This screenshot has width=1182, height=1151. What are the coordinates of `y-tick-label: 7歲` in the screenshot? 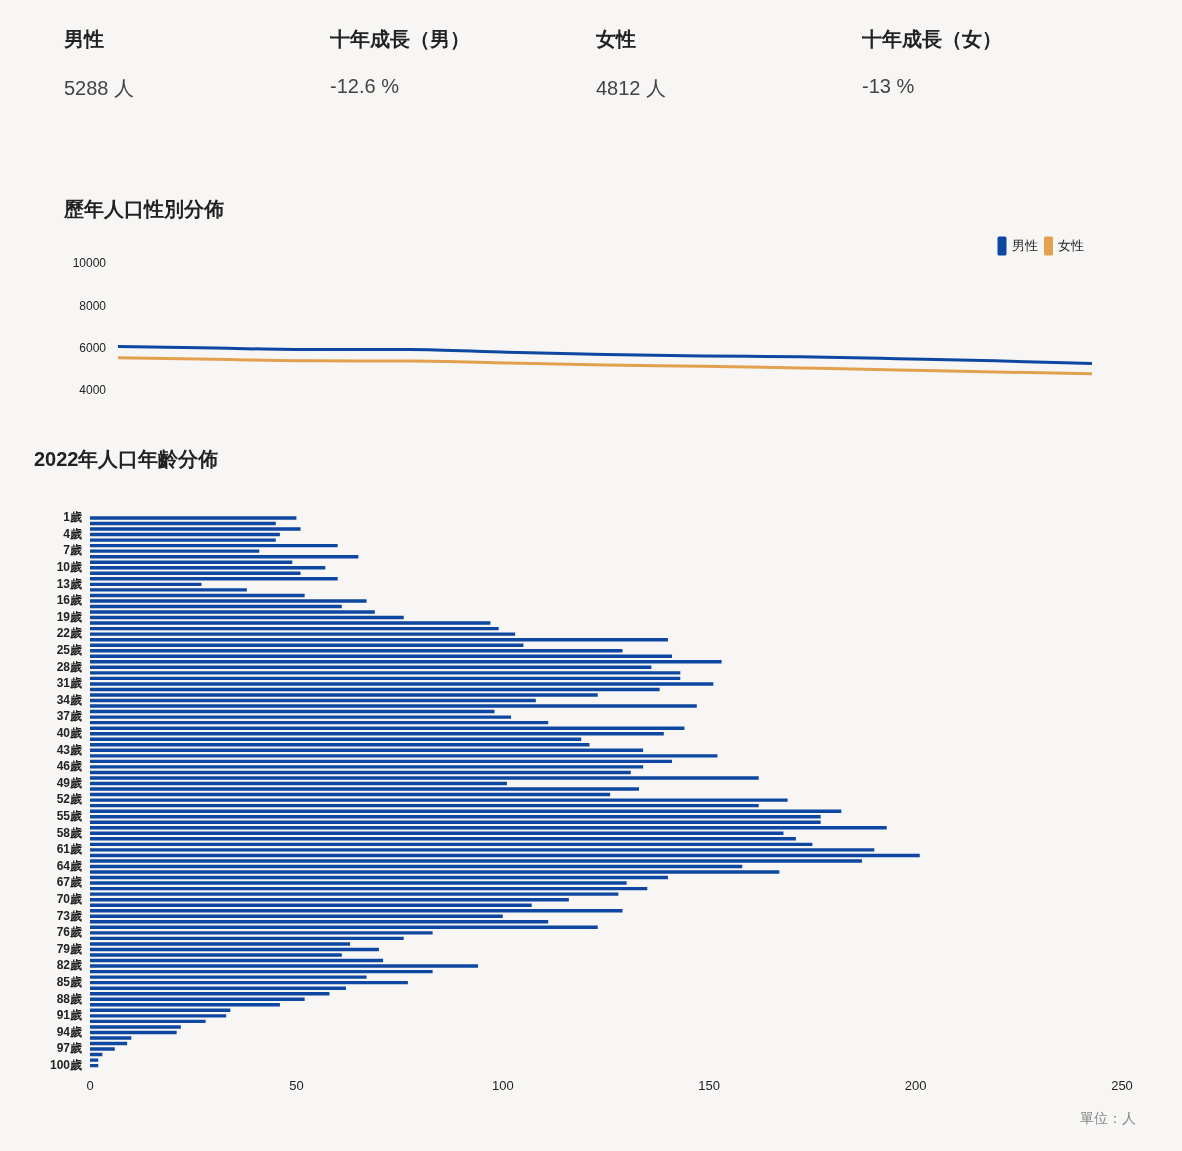 It's located at (72, 550).